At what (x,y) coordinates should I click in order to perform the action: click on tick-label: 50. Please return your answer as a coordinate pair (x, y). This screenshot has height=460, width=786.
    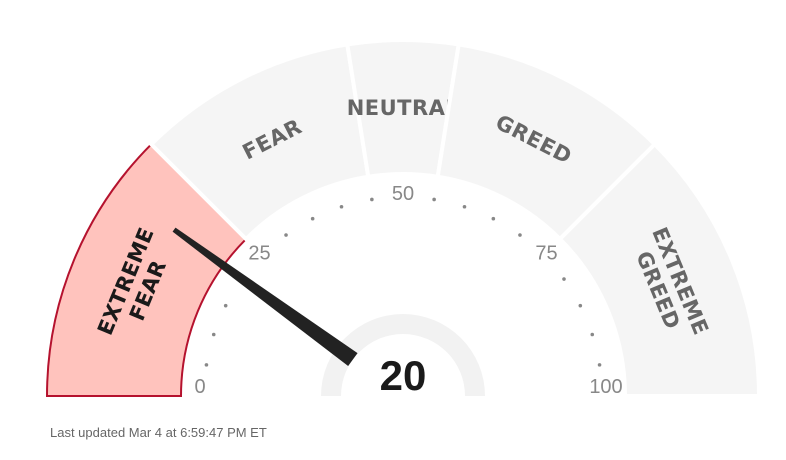
    Looking at the image, I should click on (403, 194).